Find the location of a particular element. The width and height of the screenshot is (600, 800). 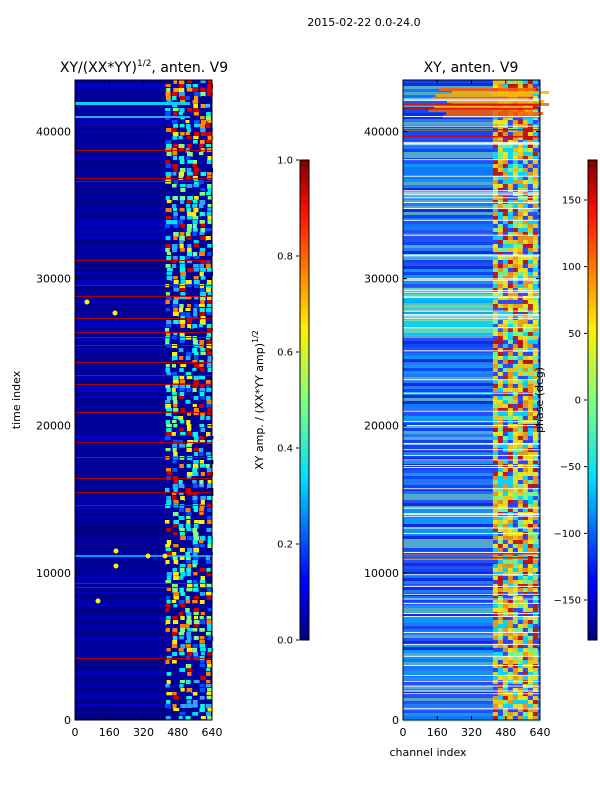

amplitude-red-line is located at coordinates (143, 492).